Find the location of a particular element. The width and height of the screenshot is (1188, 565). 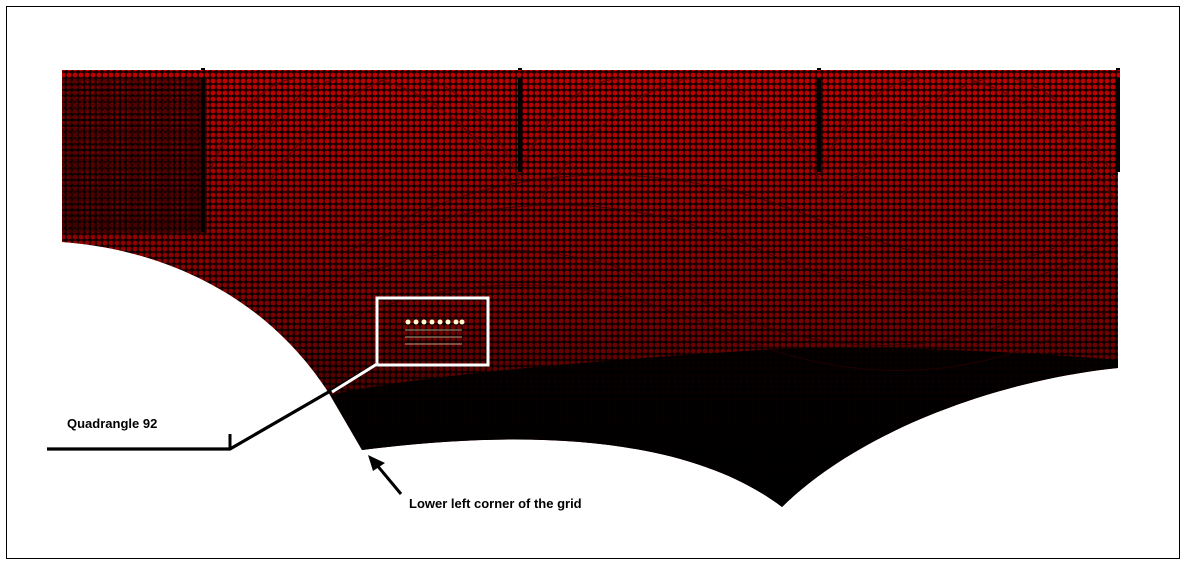

lower-left-corner-label: Lower left corner of the grid is located at coordinates (495, 503).